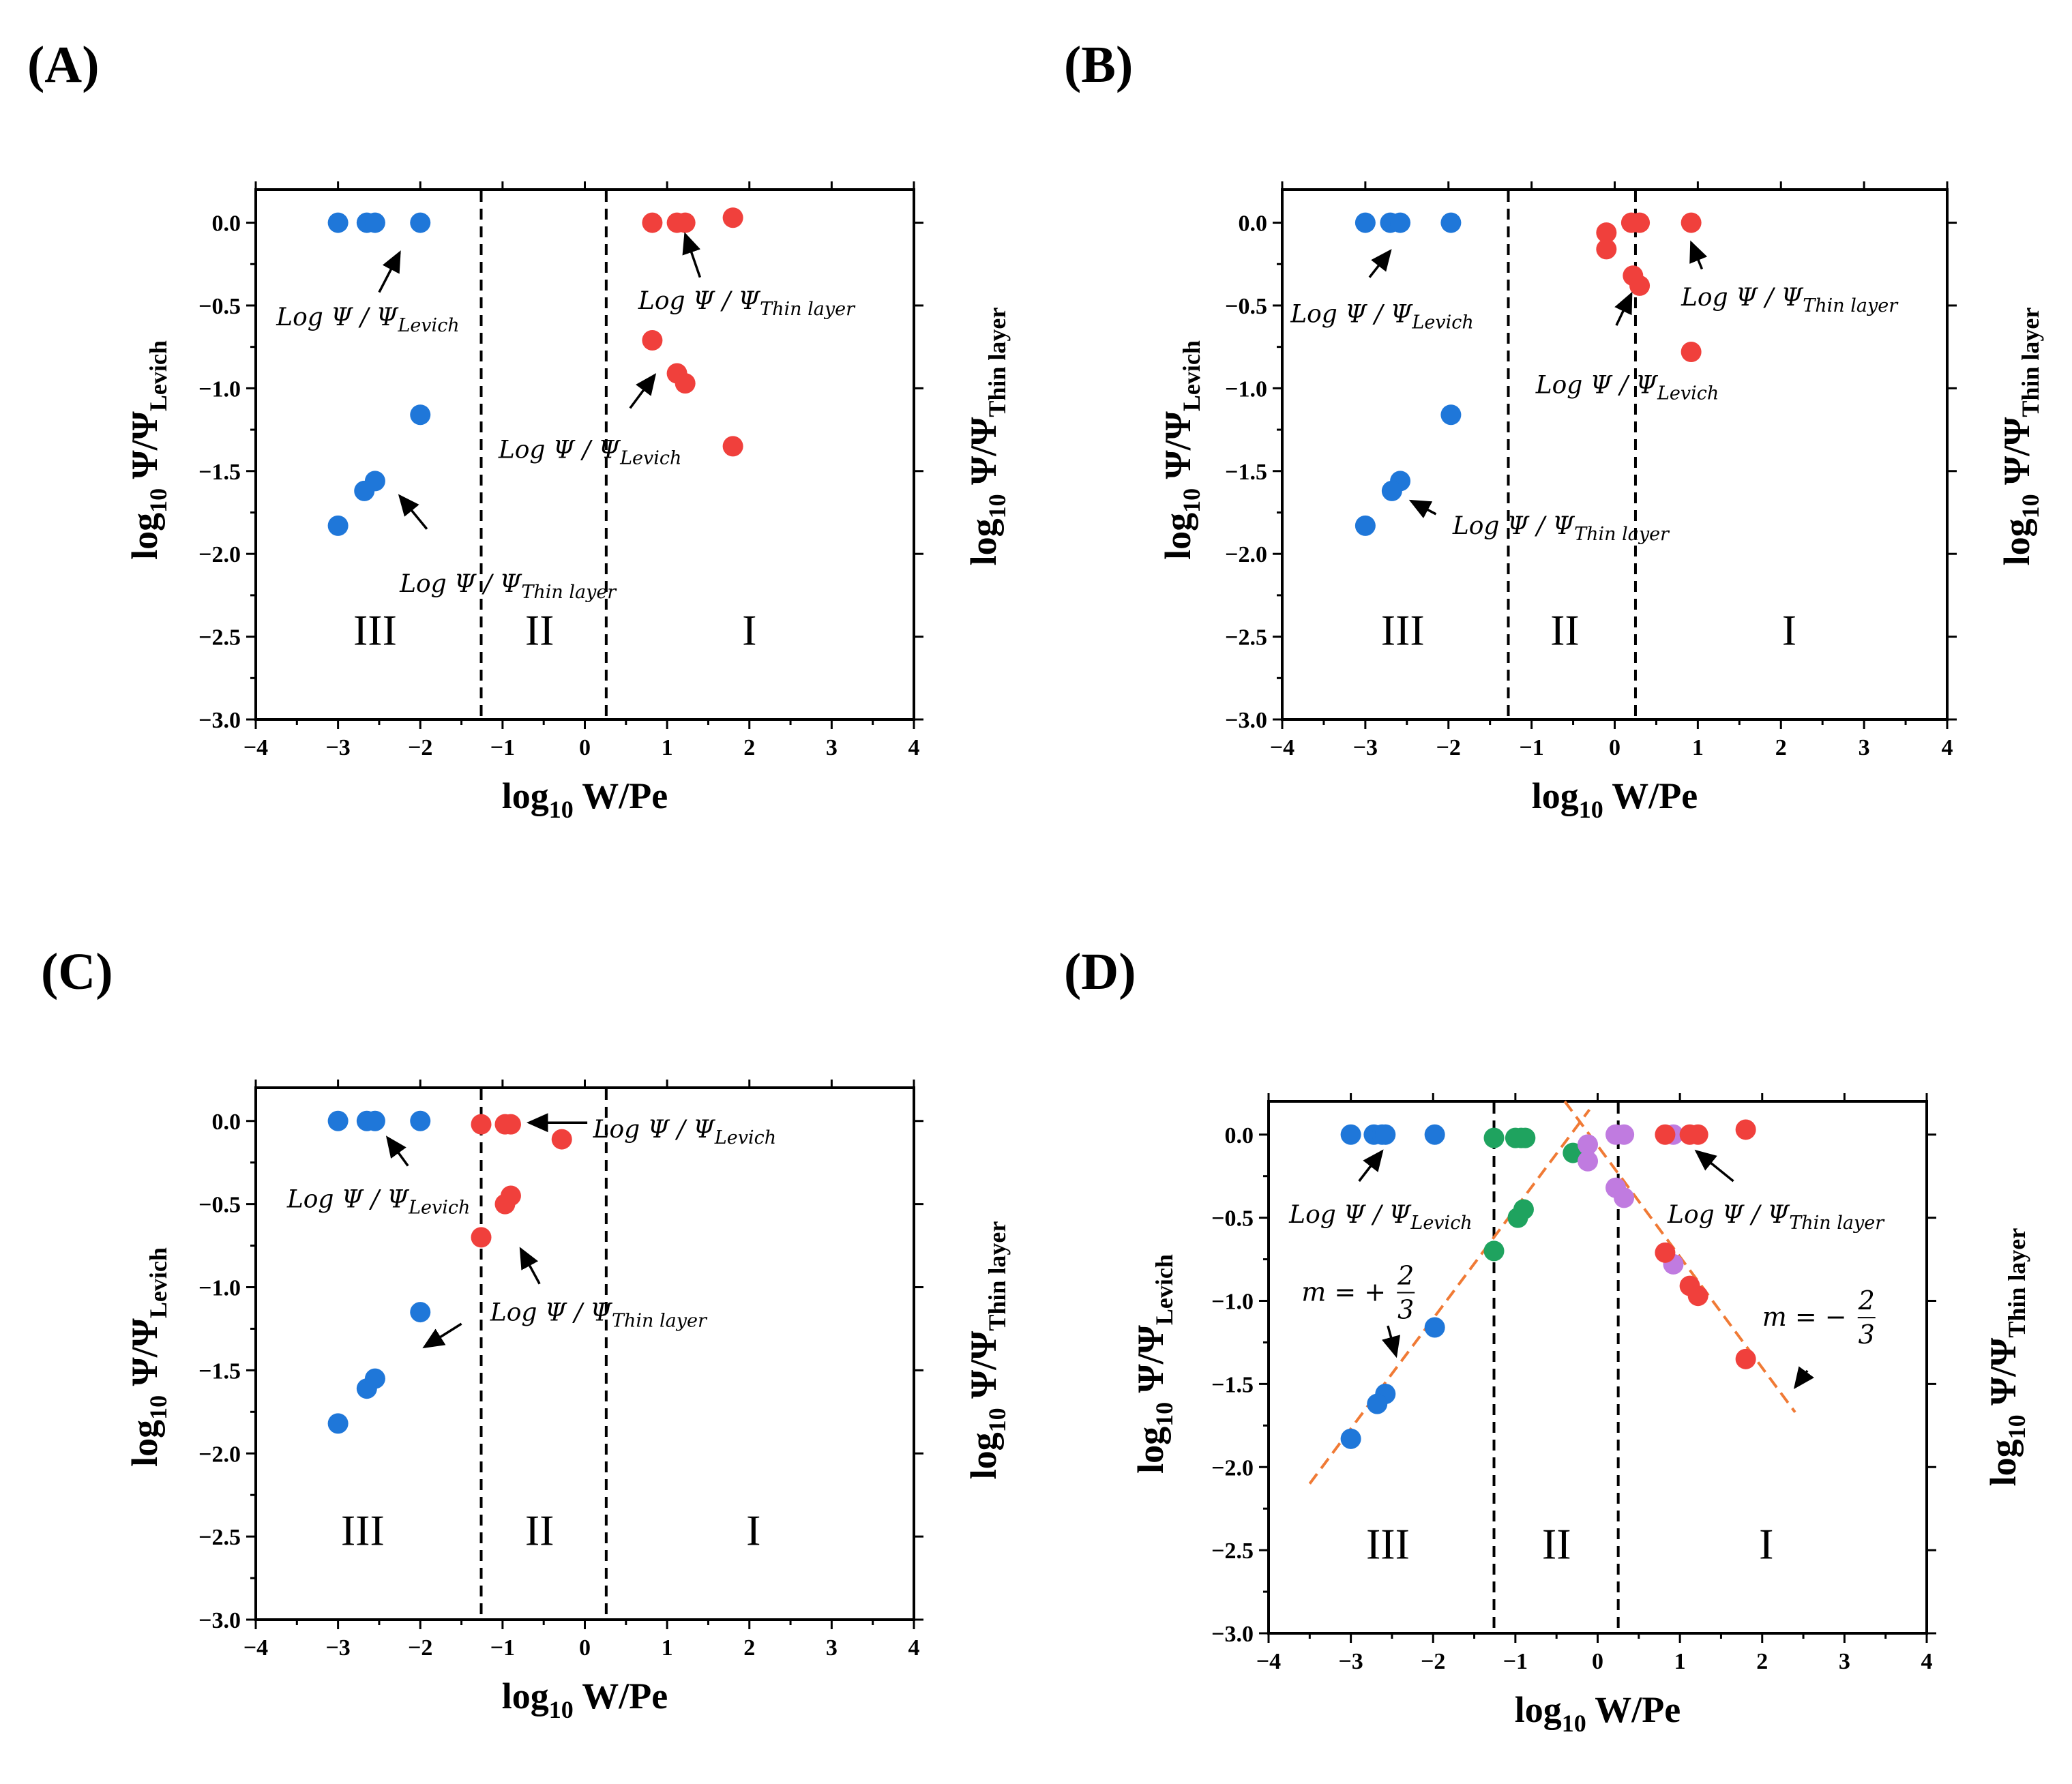 The image size is (2072, 1784). What do you see at coordinates (1845, 1661) in the screenshot?
I see `x-tick-label: 3` at bounding box center [1845, 1661].